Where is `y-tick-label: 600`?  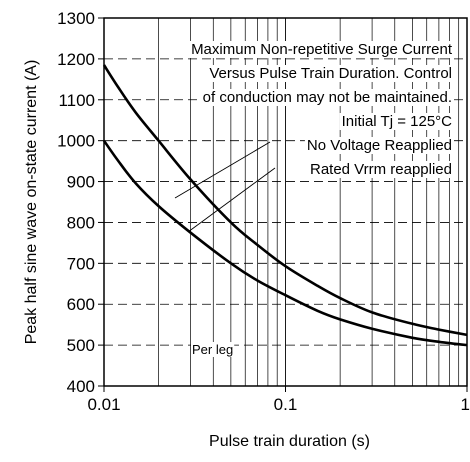 y-tick-label: 600 is located at coordinates (81, 304).